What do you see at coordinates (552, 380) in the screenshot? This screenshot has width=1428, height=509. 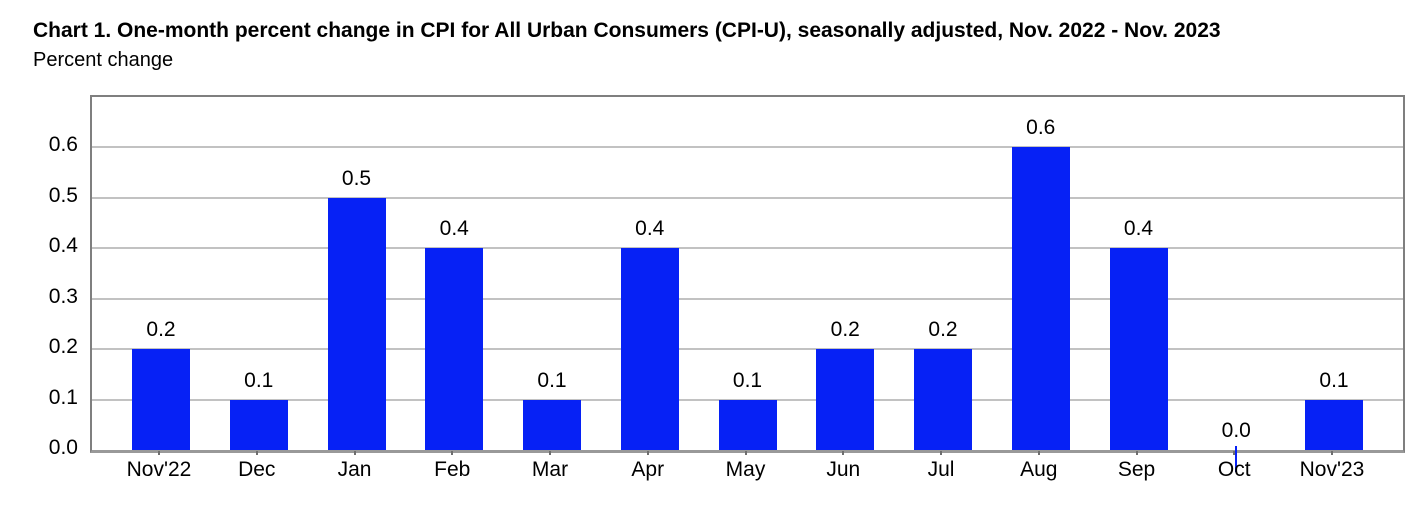 I see `bar-value-label-mar: 0.1` at bounding box center [552, 380].